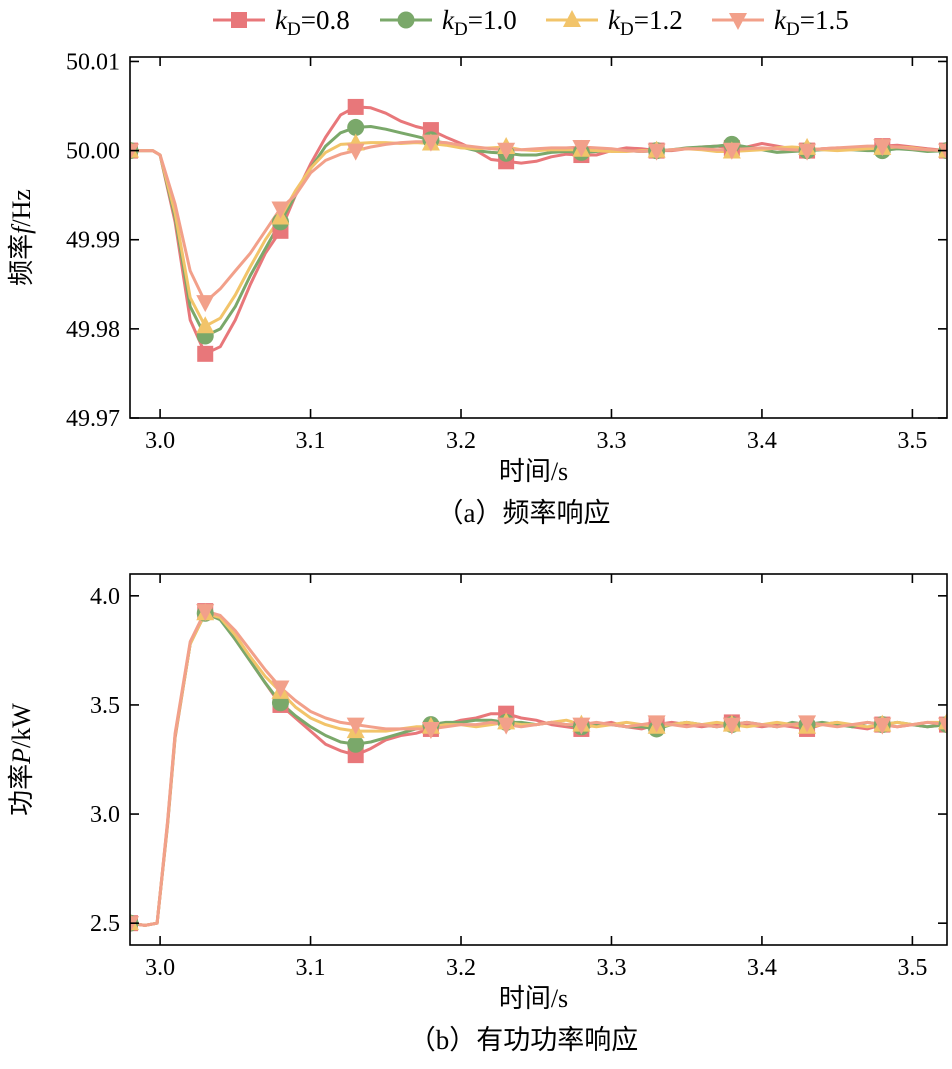 Image resolution: width=952 pixels, height=1069 pixels. Describe the element at coordinates (21, 759) in the screenshot. I see `y-axis-label: 功率P/kW` at that location.